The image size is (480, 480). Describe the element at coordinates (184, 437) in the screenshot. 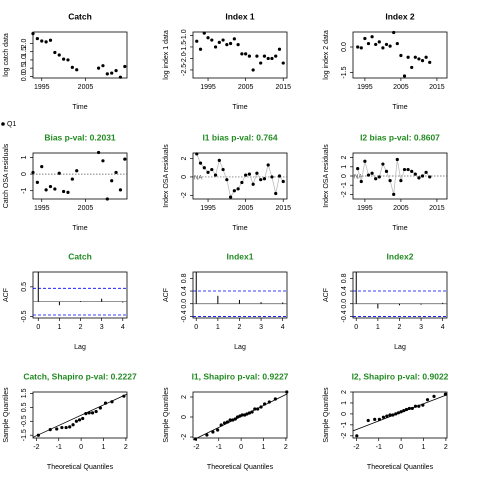

I see `y-tick-label: -2` at that location.